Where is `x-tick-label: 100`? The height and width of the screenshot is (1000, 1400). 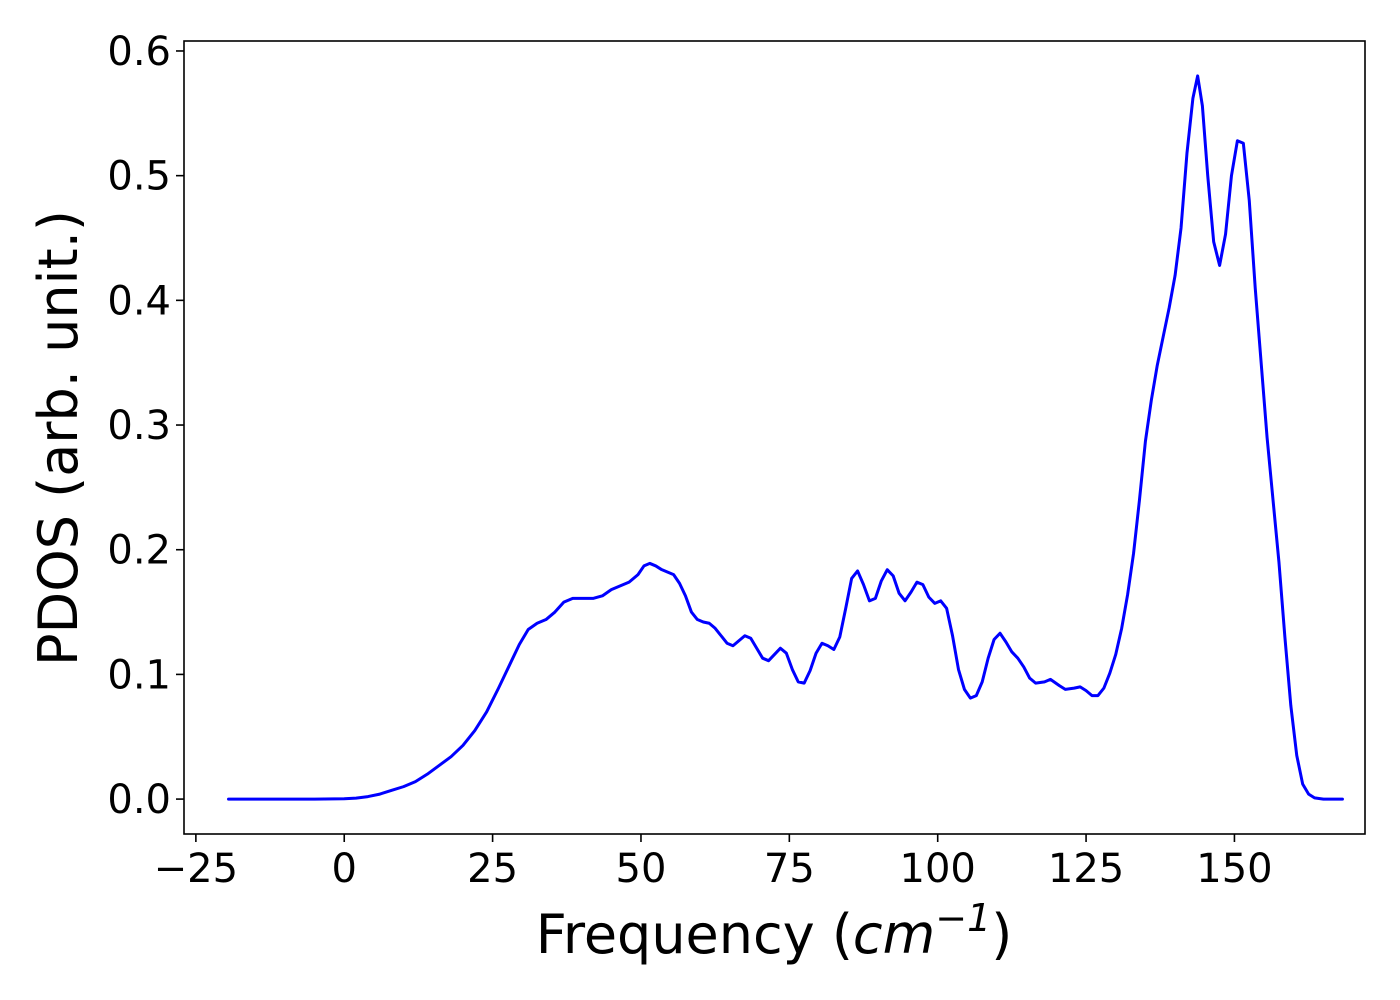 x-tick-label: 100 is located at coordinates (938, 869).